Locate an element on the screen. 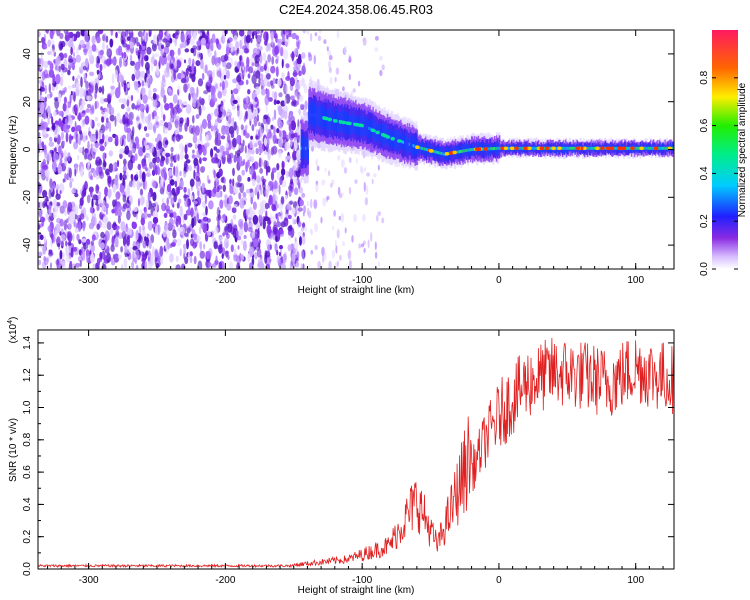 Image resolution: width=750 pixels, height=600 pixels. snr-xtick-label: -300 is located at coordinates (89, 580).